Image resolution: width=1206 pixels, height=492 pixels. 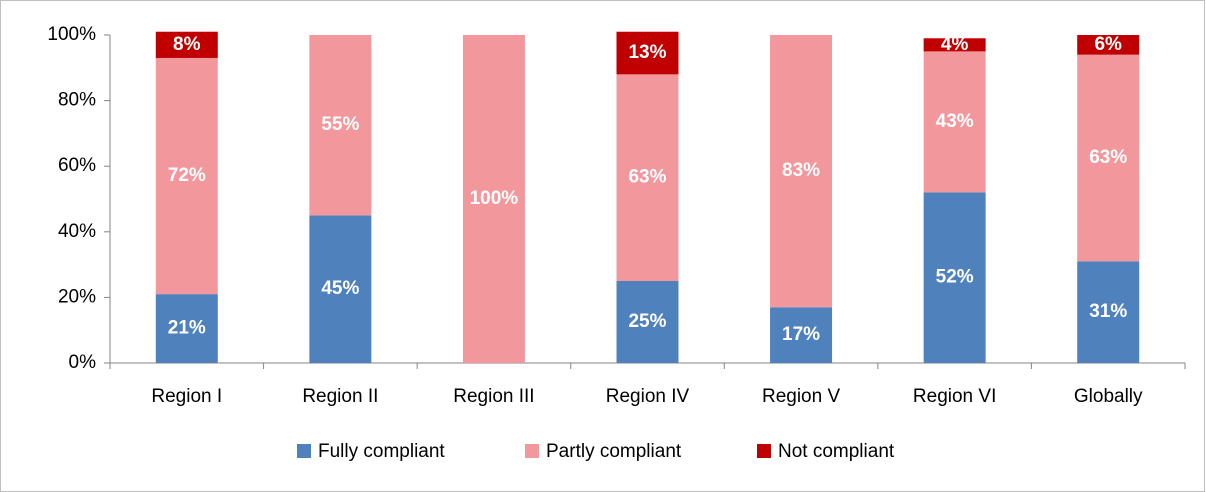 I want to click on x-tick-label: Region III, so click(x=493, y=396).